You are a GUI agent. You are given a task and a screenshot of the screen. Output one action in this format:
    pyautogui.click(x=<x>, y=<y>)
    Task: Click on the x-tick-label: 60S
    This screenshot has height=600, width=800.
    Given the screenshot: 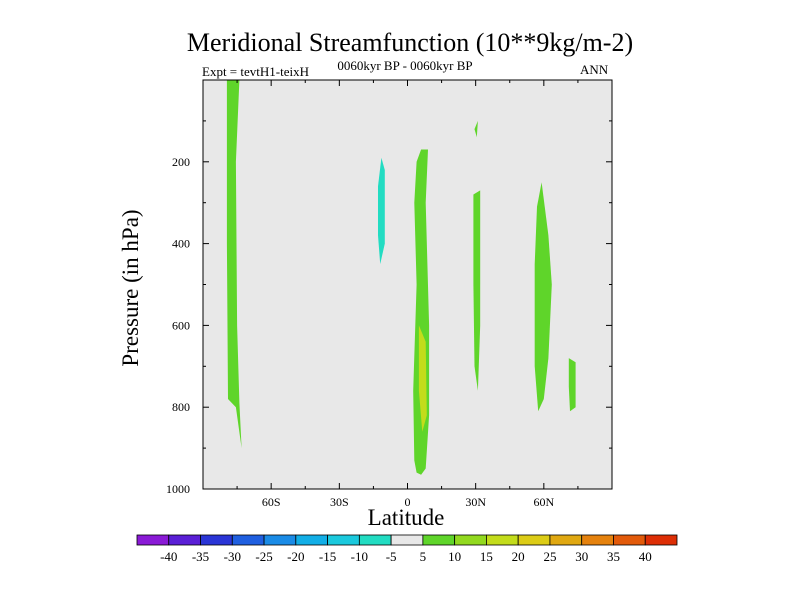 What is the action you would take?
    pyautogui.click(x=271, y=502)
    